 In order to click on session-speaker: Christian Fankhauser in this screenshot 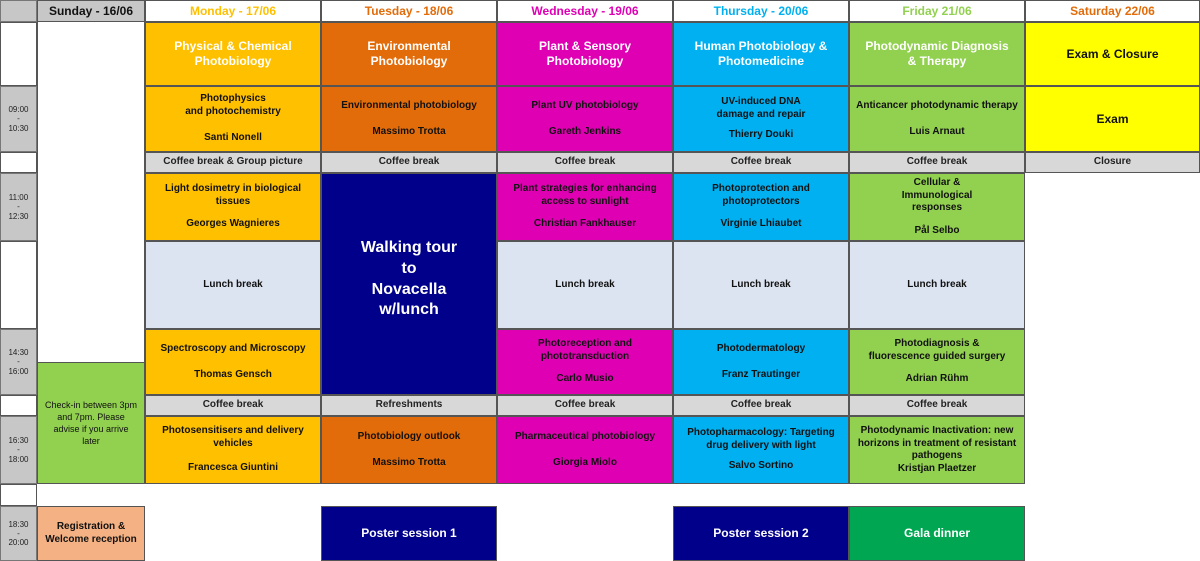, I will do `click(585, 224)`.